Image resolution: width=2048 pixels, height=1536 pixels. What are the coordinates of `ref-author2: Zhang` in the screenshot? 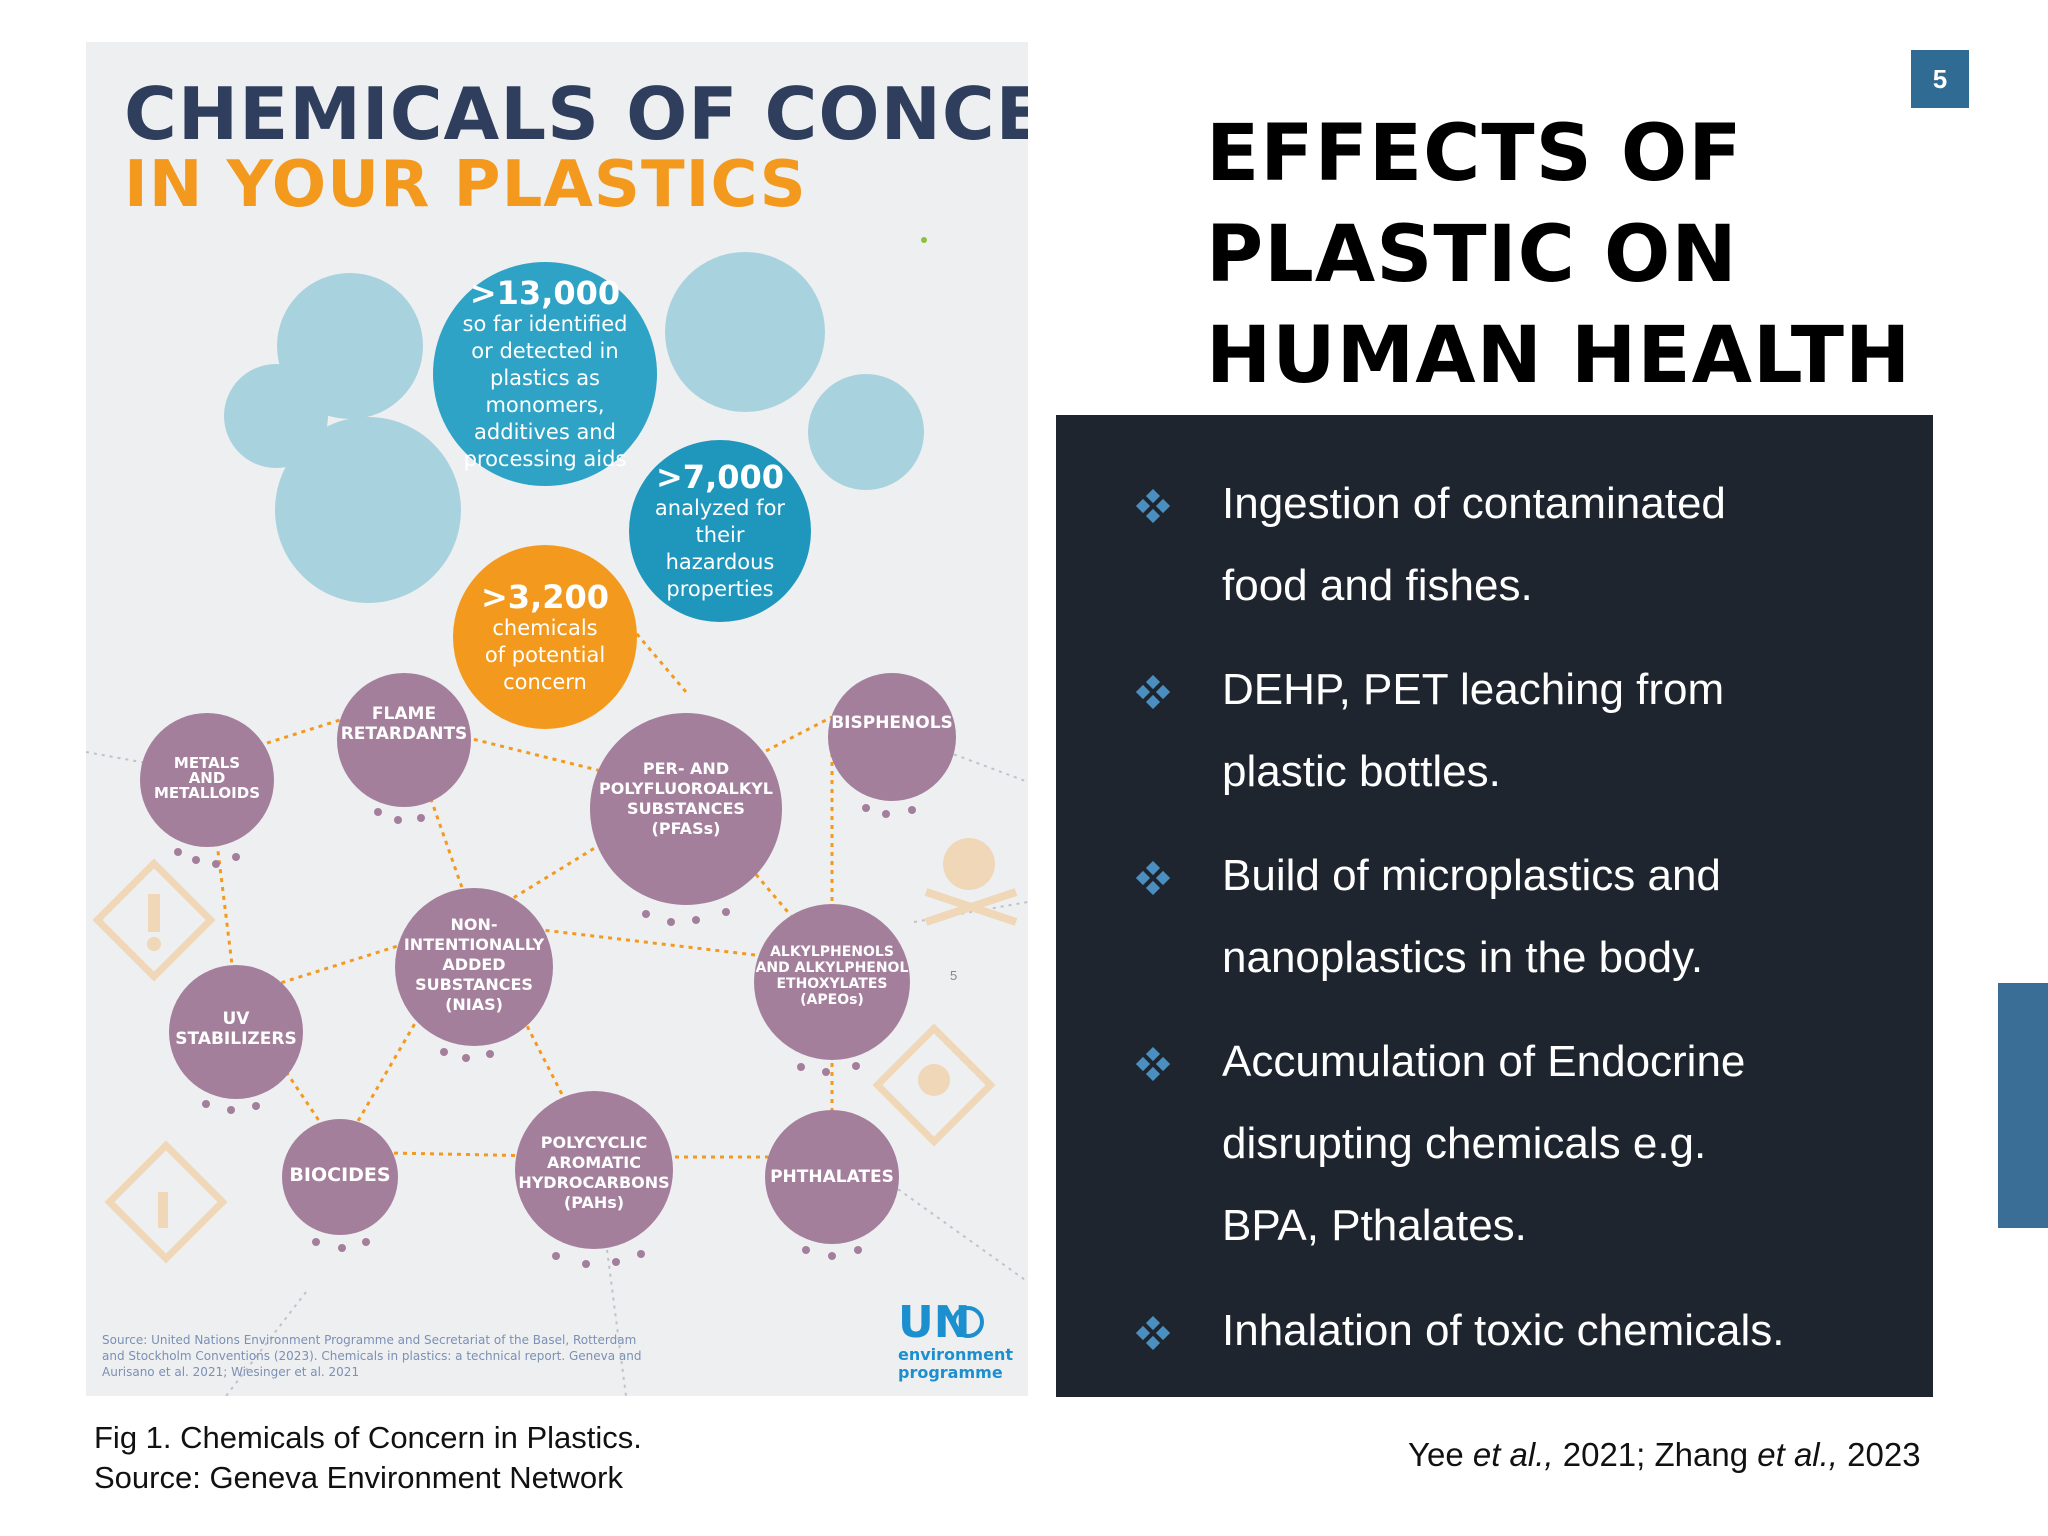 It's located at (1701, 1454).